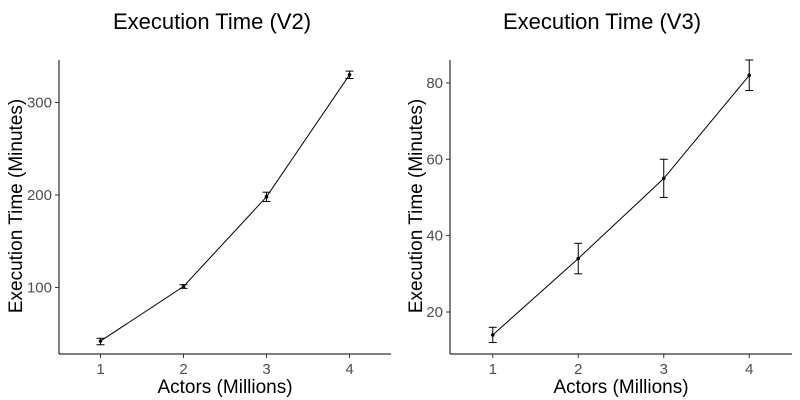 This screenshot has width=800, height=400. What do you see at coordinates (602, 21) in the screenshot?
I see `chart-title: Execution Time (V3)` at bounding box center [602, 21].